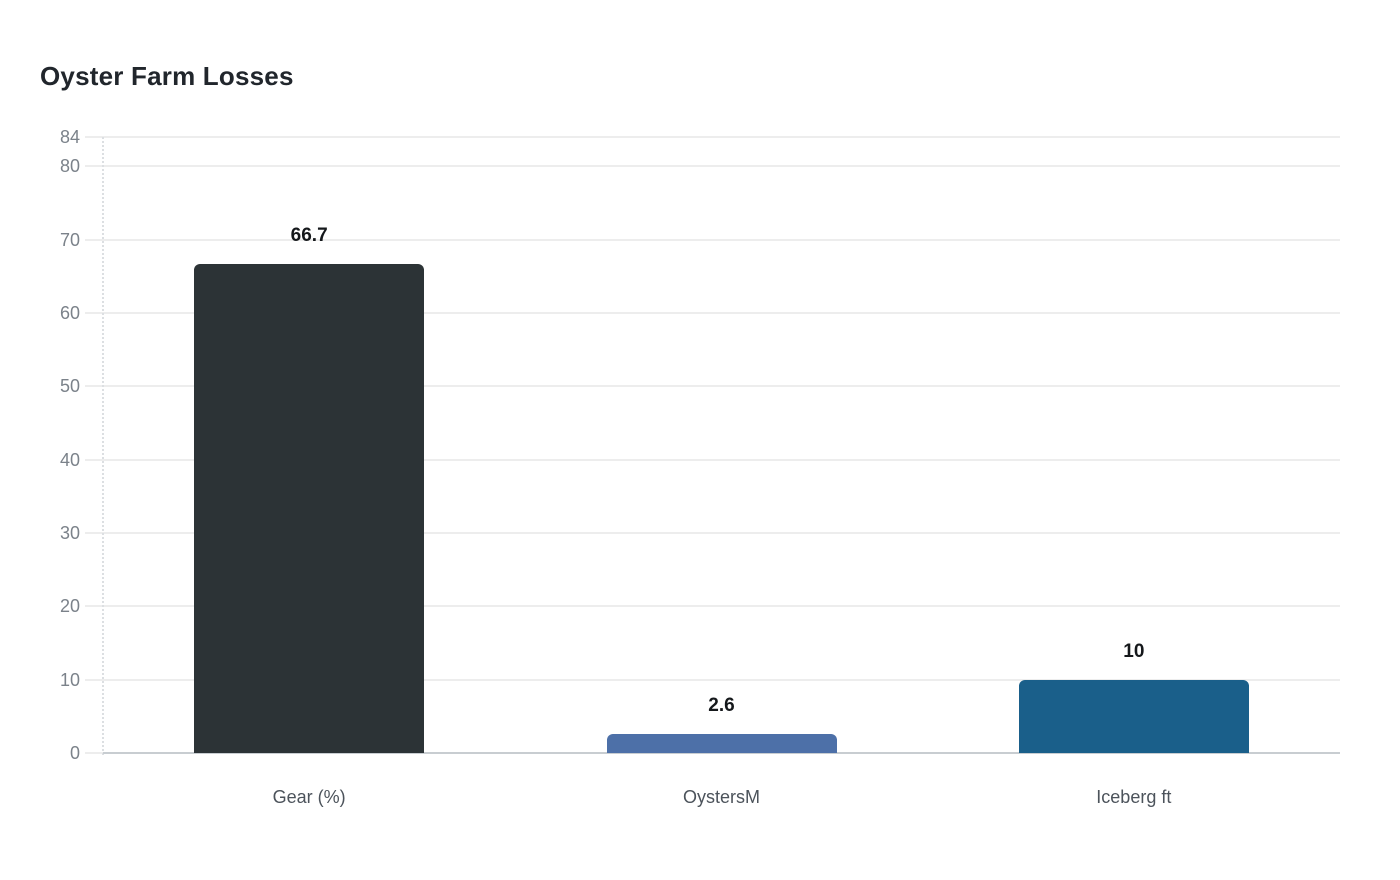 Image resolution: width=1400 pixels, height=880 pixels. What do you see at coordinates (69, 386) in the screenshot?
I see `y-tick-label: 50` at bounding box center [69, 386].